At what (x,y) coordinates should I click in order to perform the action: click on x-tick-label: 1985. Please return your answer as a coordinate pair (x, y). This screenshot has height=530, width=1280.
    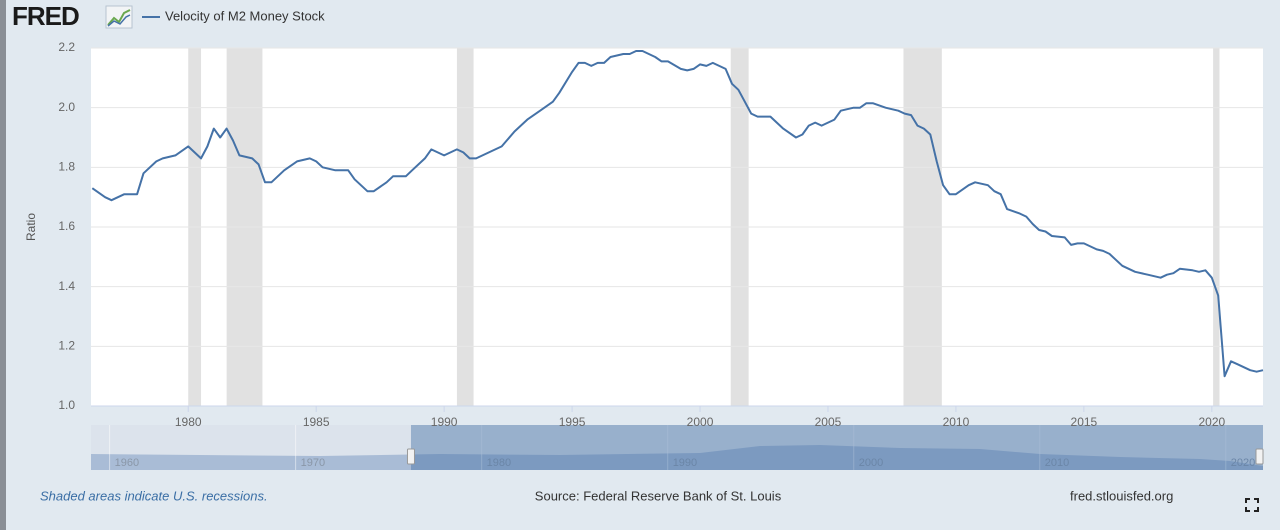
    Looking at the image, I should click on (316, 422).